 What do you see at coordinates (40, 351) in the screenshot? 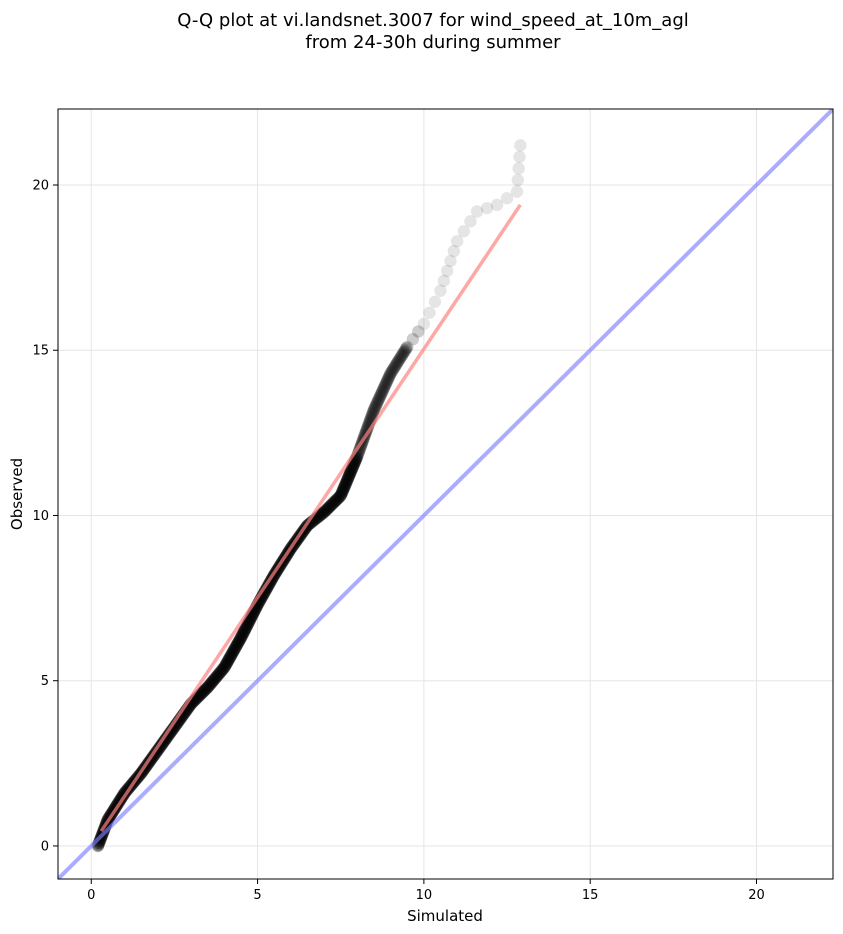
I see `y-tick-label: 15` at bounding box center [40, 351].